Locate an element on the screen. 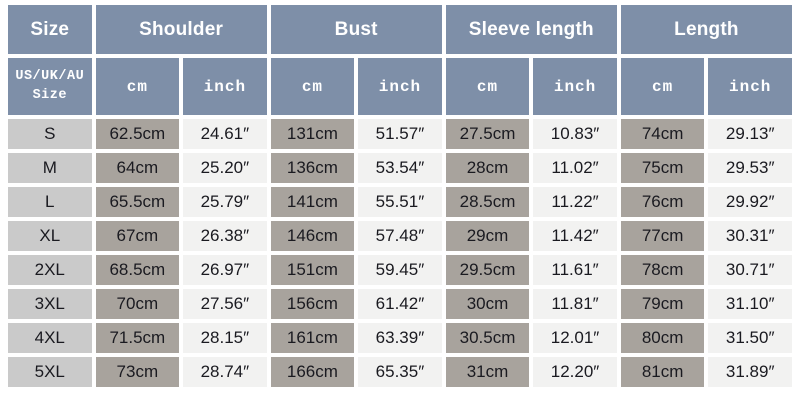 This screenshot has height=400, width=800. inch-value: 26.97″ is located at coordinates (225, 270).